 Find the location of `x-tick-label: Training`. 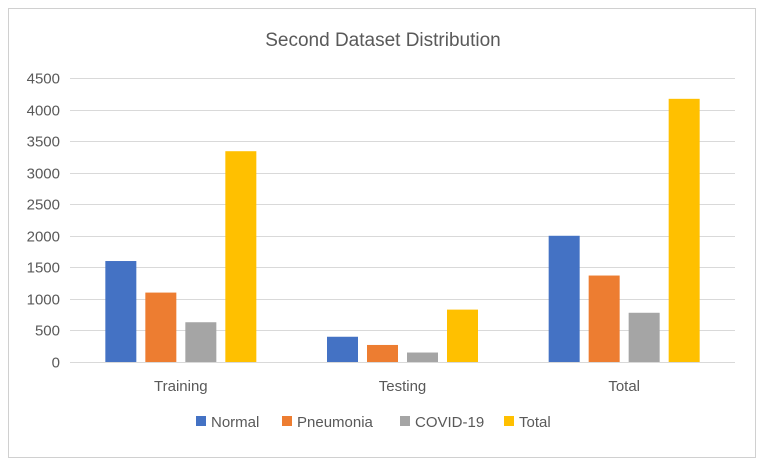

x-tick-label: Training is located at coordinates (181, 386).